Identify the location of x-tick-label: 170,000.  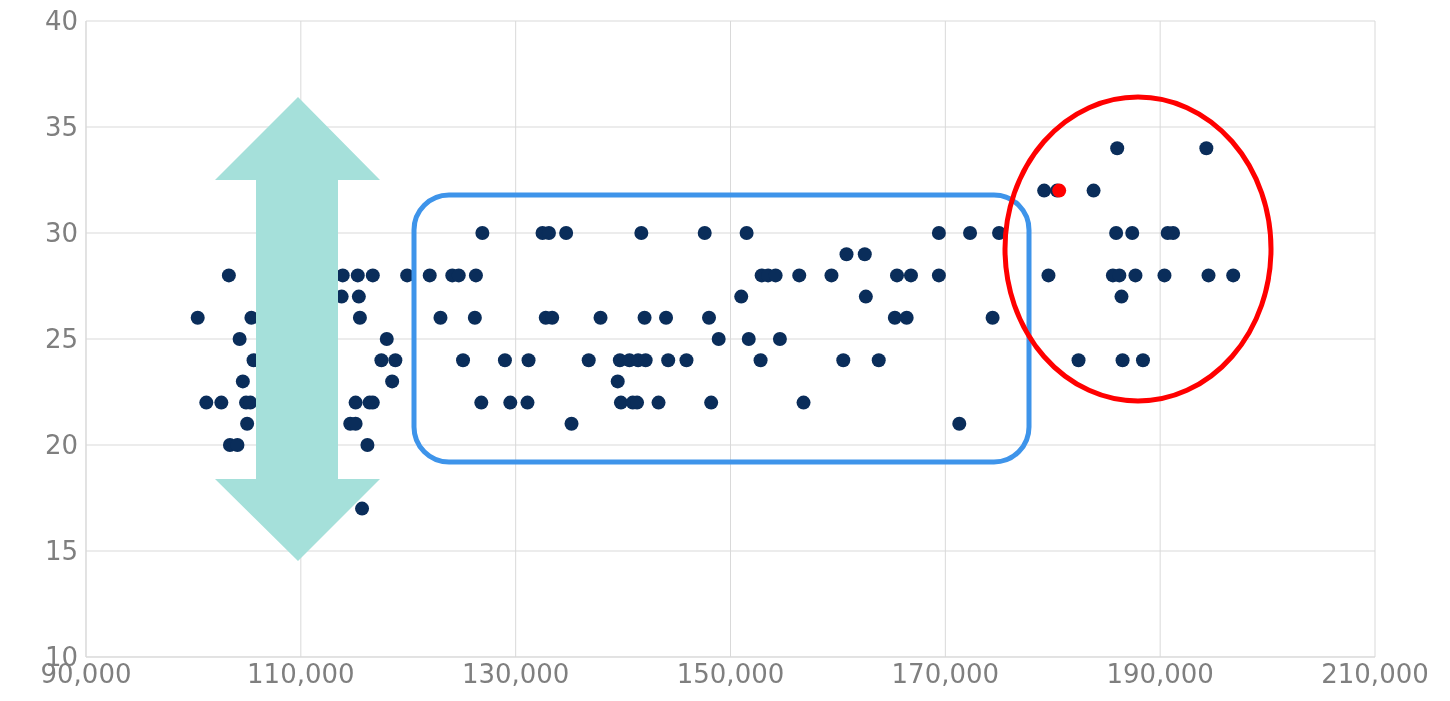
(945, 674).